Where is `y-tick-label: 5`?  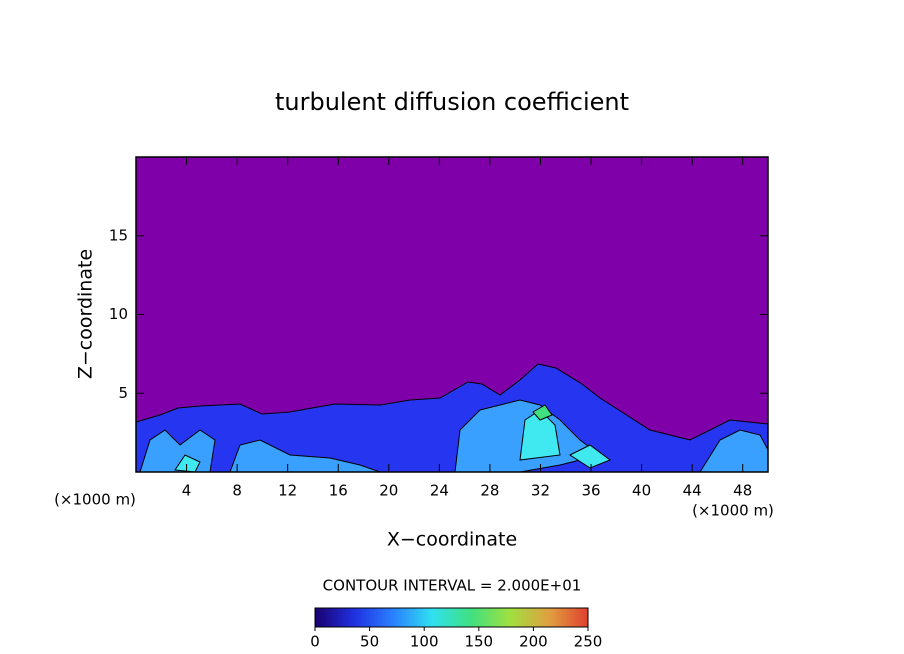
y-tick-label: 5 is located at coordinates (123, 393).